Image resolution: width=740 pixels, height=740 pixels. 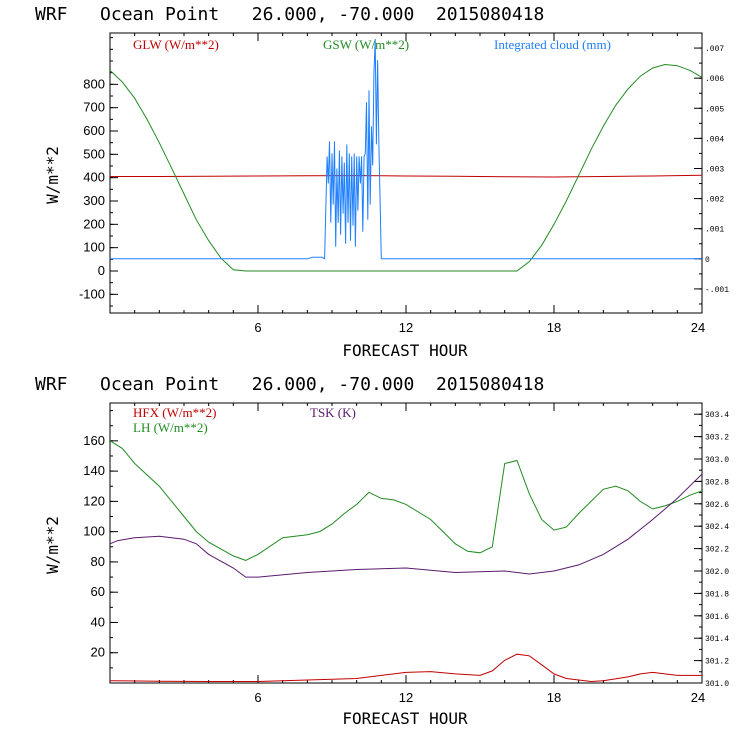 I want to click on y2-tick-label: 302.6, so click(x=717, y=505).